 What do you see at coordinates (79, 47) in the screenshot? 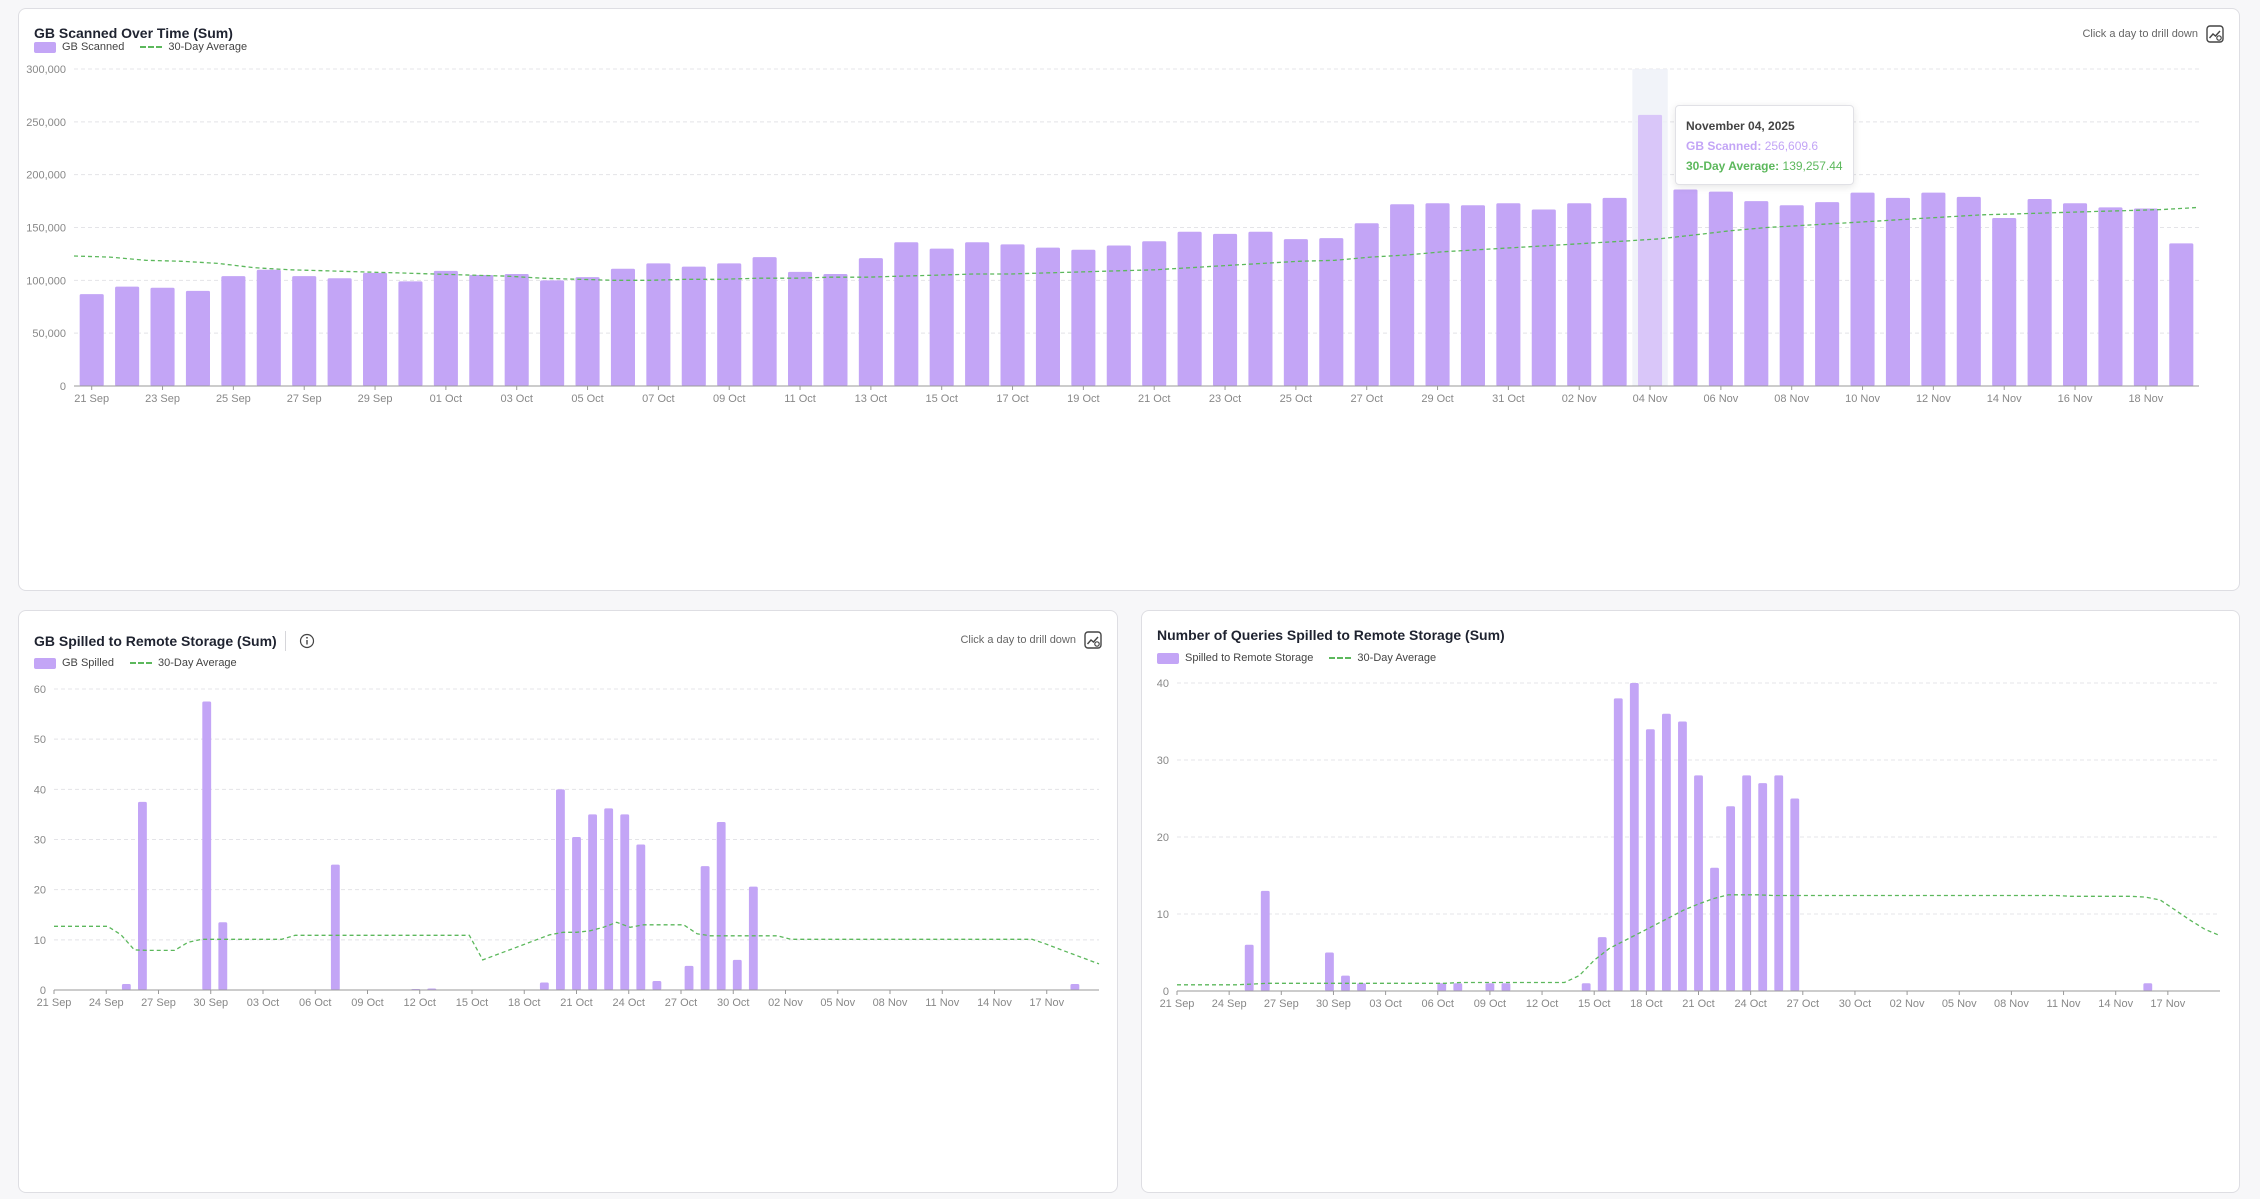
I see `legend-item-bar: GB Scanned` at bounding box center [79, 47].